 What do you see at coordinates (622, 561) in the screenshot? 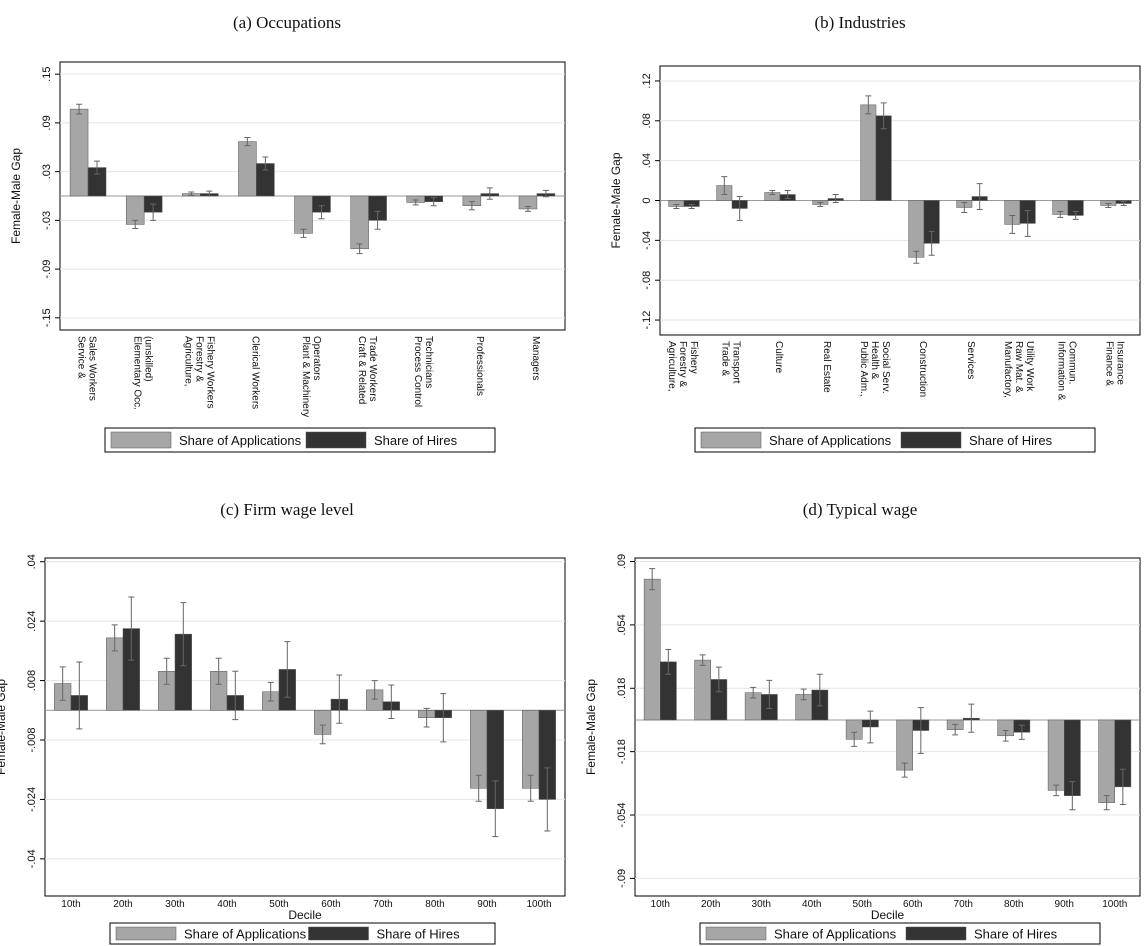
I see `y-tick-label: .09` at bounding box center [622, 561].